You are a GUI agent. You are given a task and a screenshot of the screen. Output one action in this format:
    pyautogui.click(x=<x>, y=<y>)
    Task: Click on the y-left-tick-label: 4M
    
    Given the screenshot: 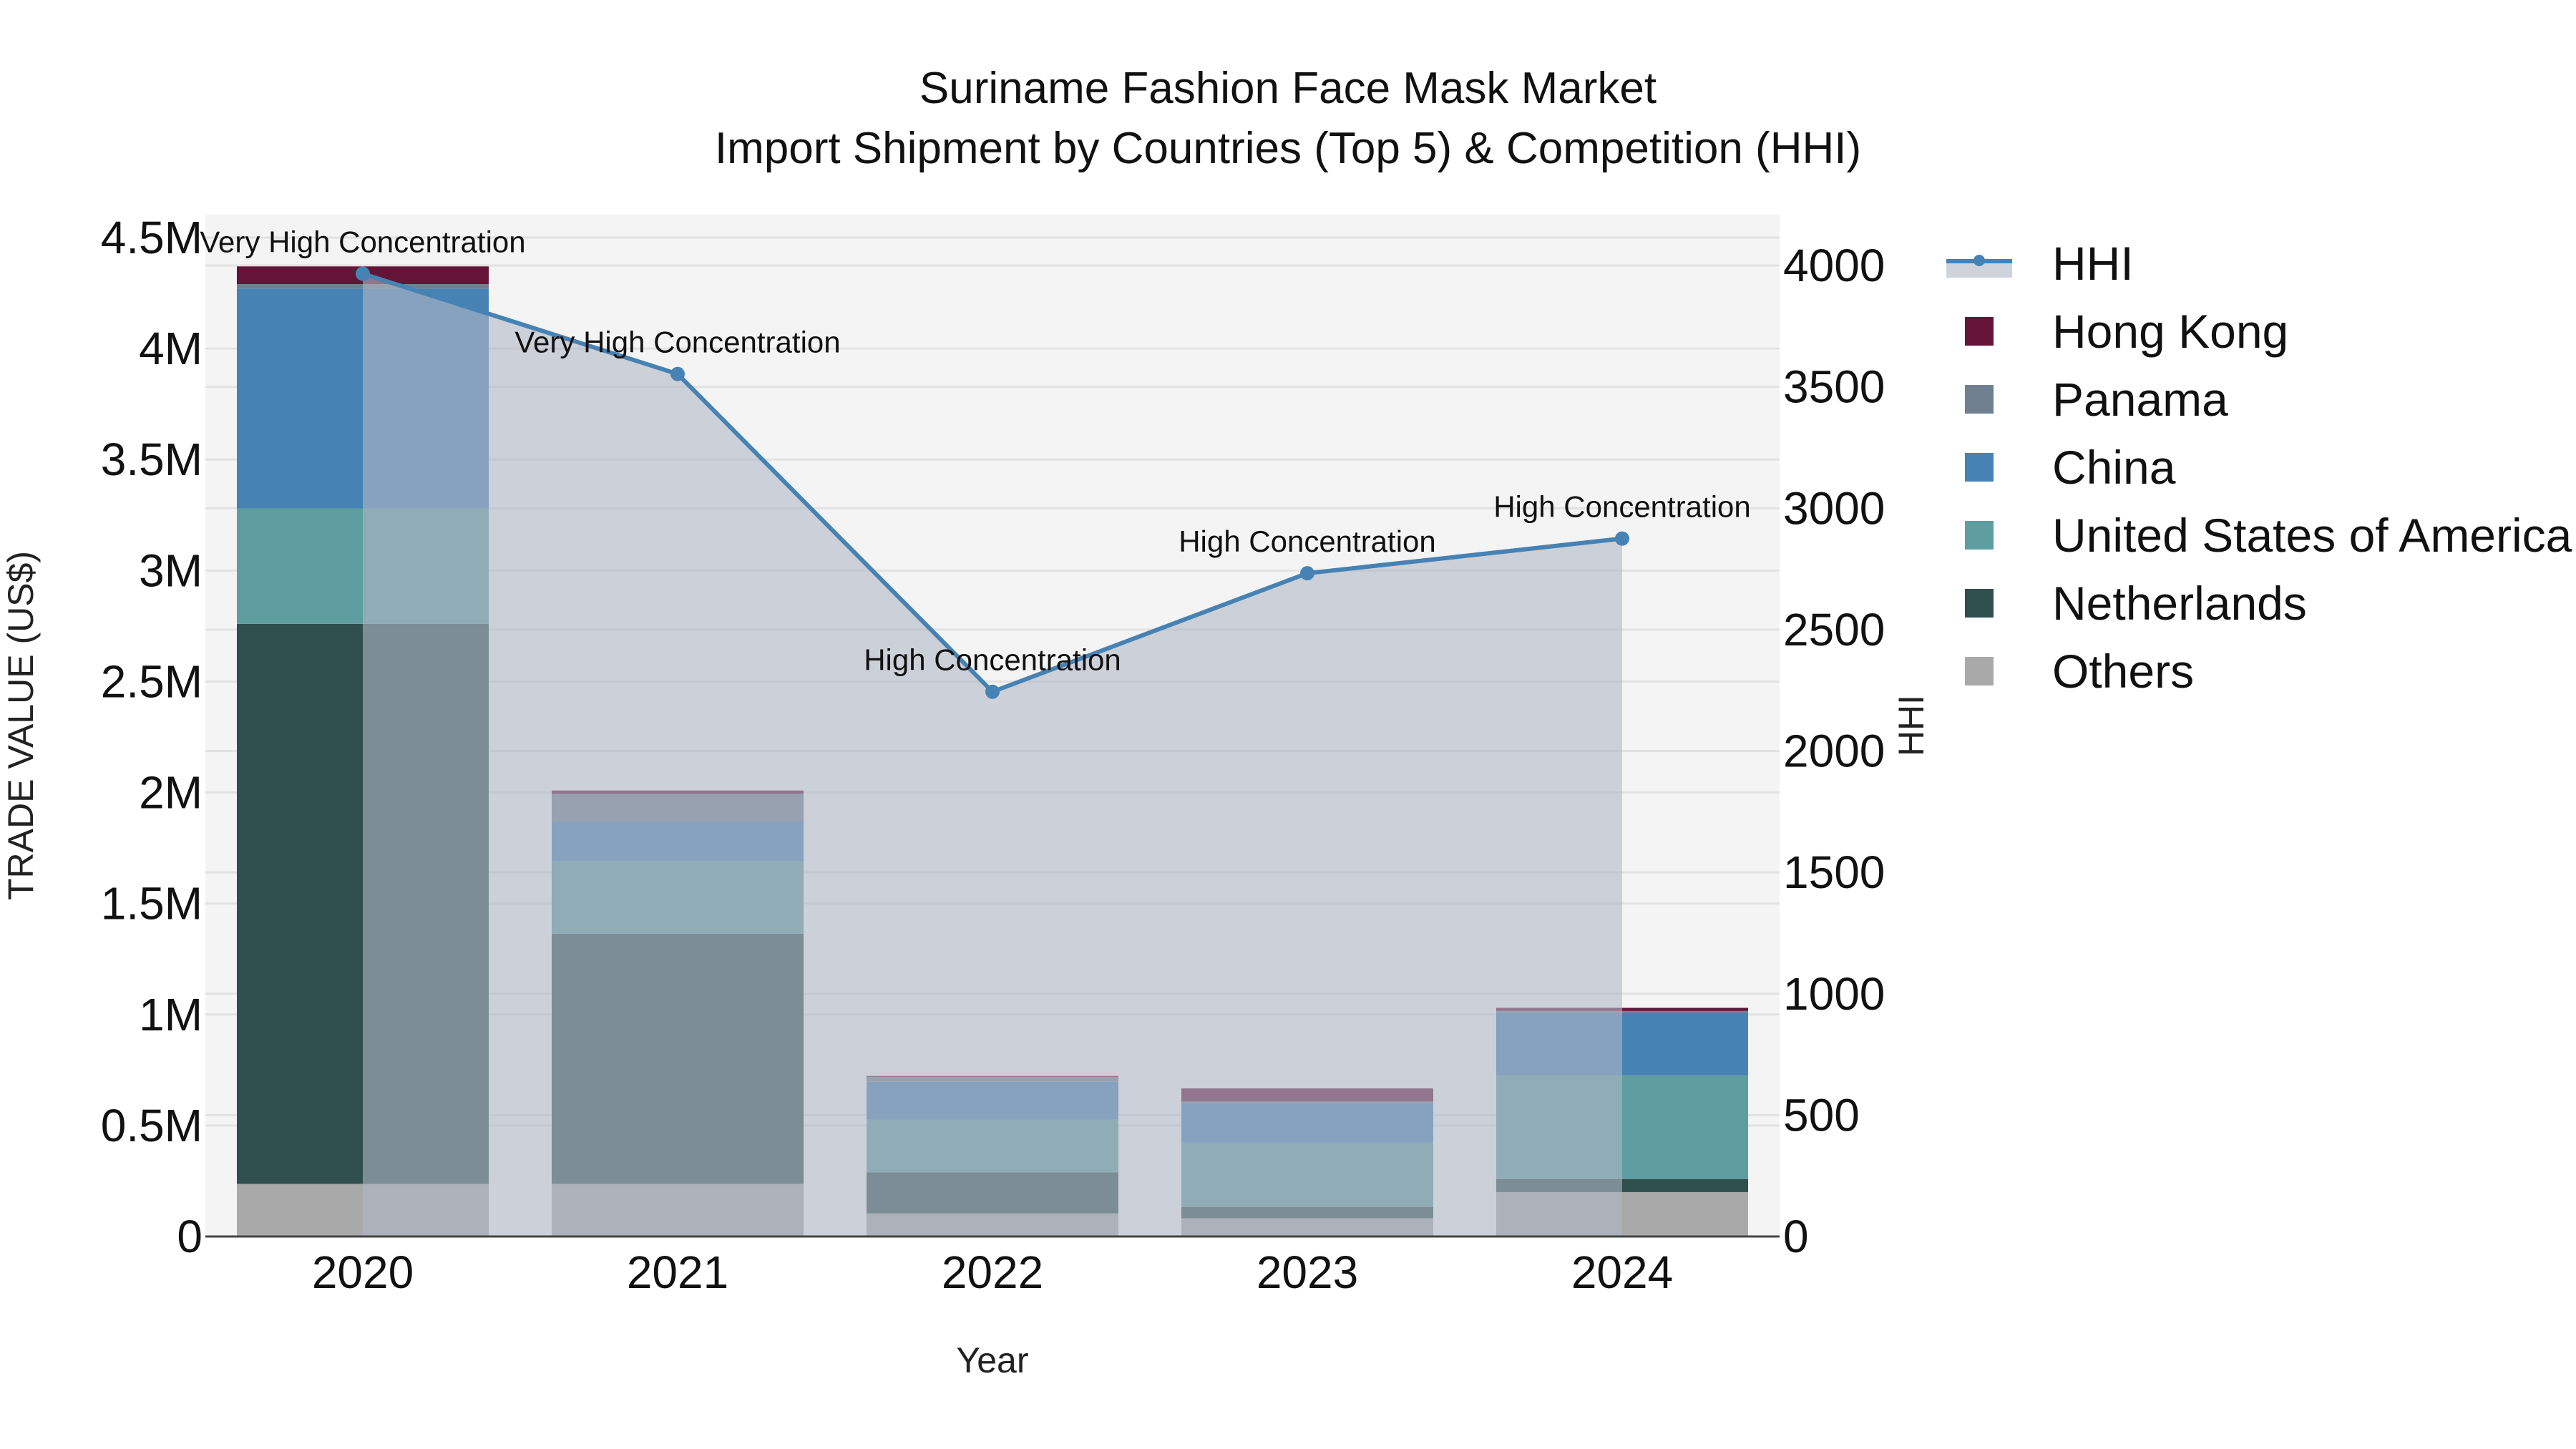 What is the action you would take?
    pyautogui.click(x=171, y=348)
    